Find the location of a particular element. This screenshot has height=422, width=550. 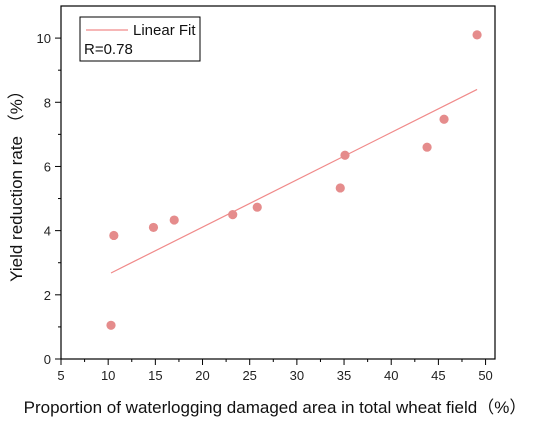

x-tick-label: 15 is located at coordinates (155, 375).